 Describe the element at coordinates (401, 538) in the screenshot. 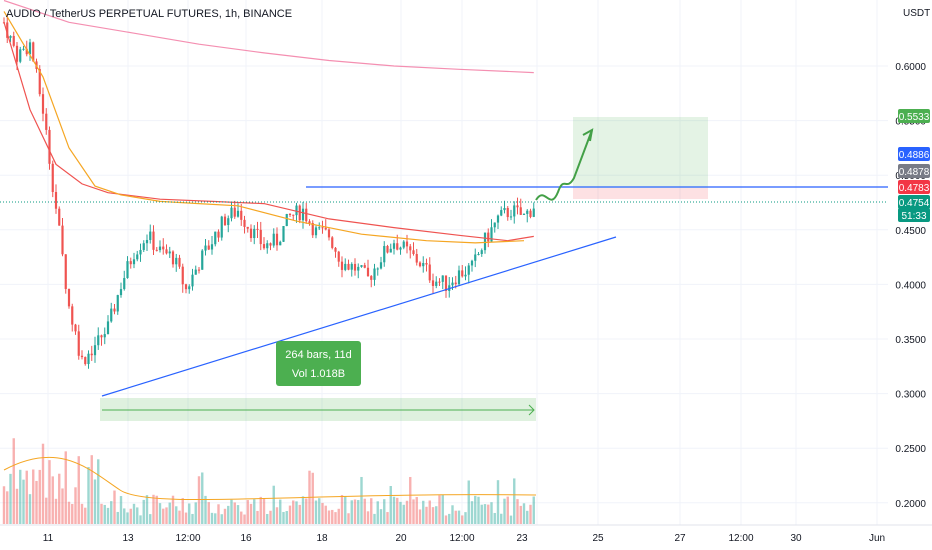

I see `x-tick-label: 20` at that location.